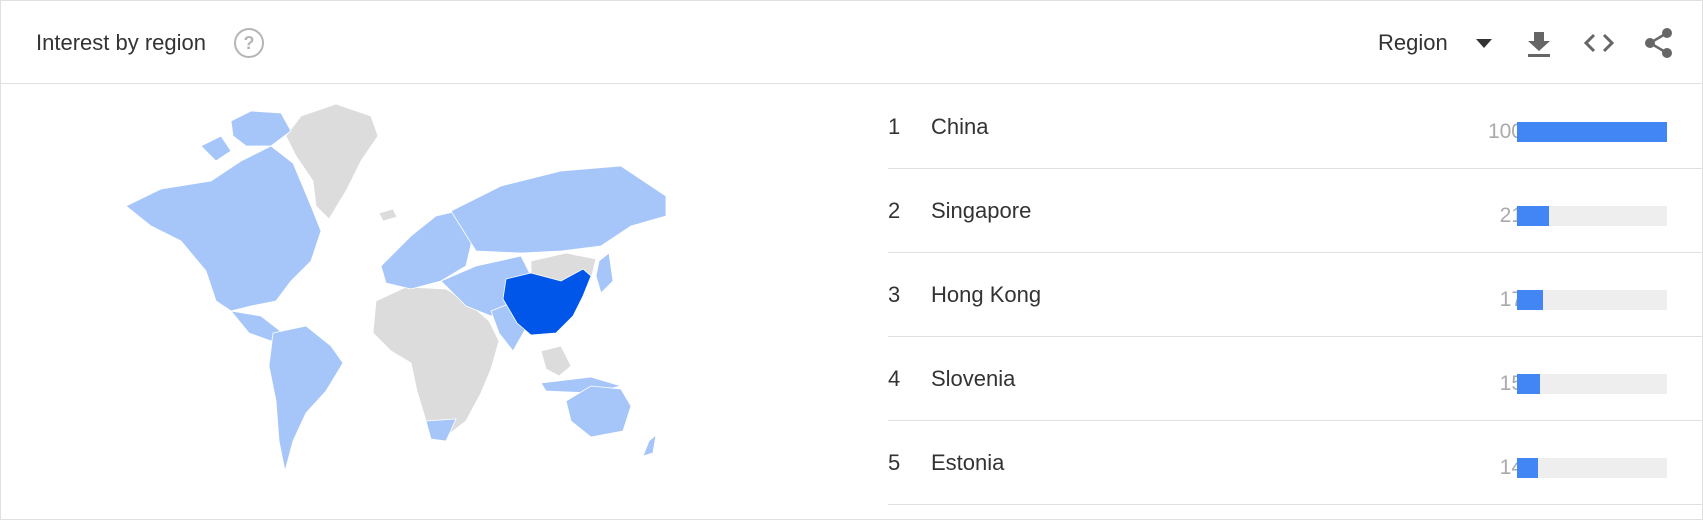  What do you see at coordinates (968, 462) in the screenshot?
I see `region-name: Estonia` at bounding box center [968, 462].